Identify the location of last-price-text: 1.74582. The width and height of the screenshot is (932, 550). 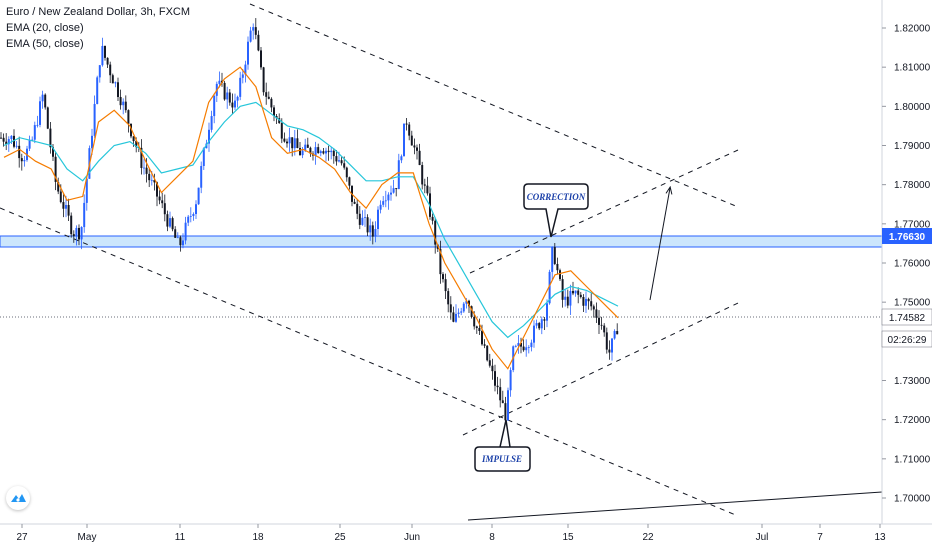
(907, 318).